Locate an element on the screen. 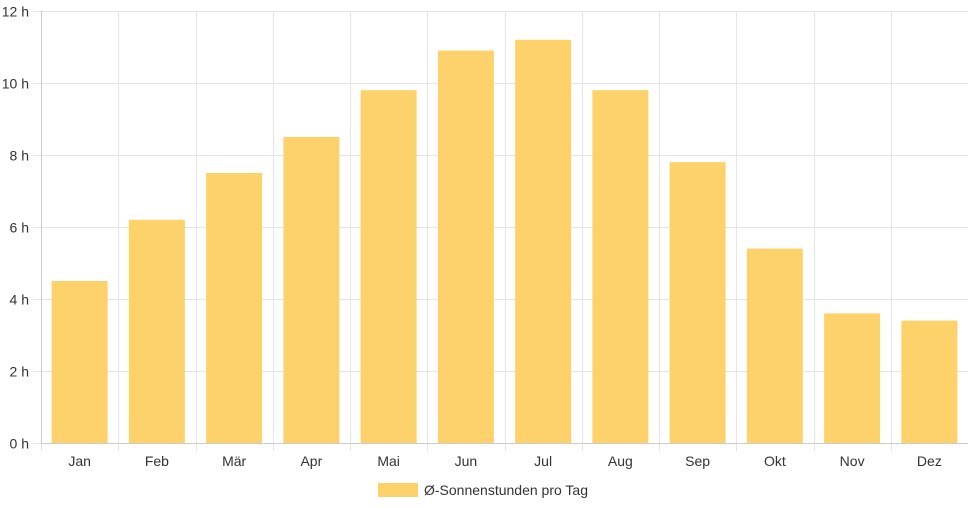  x-tick-label: Sep is located at coordinates (697, 461).